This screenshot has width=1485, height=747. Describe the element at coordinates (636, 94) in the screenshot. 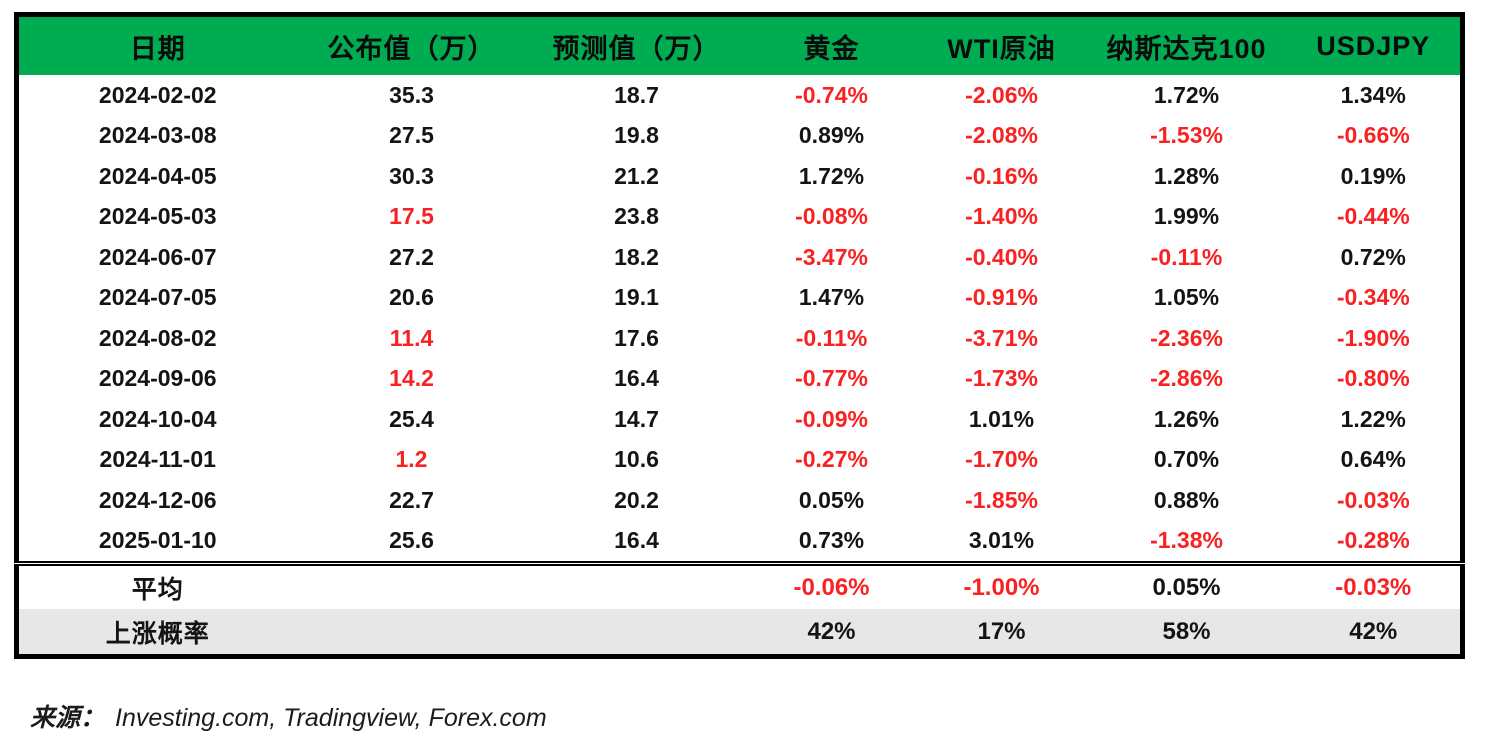

I see `forecast-cell: 18.7` at that location.